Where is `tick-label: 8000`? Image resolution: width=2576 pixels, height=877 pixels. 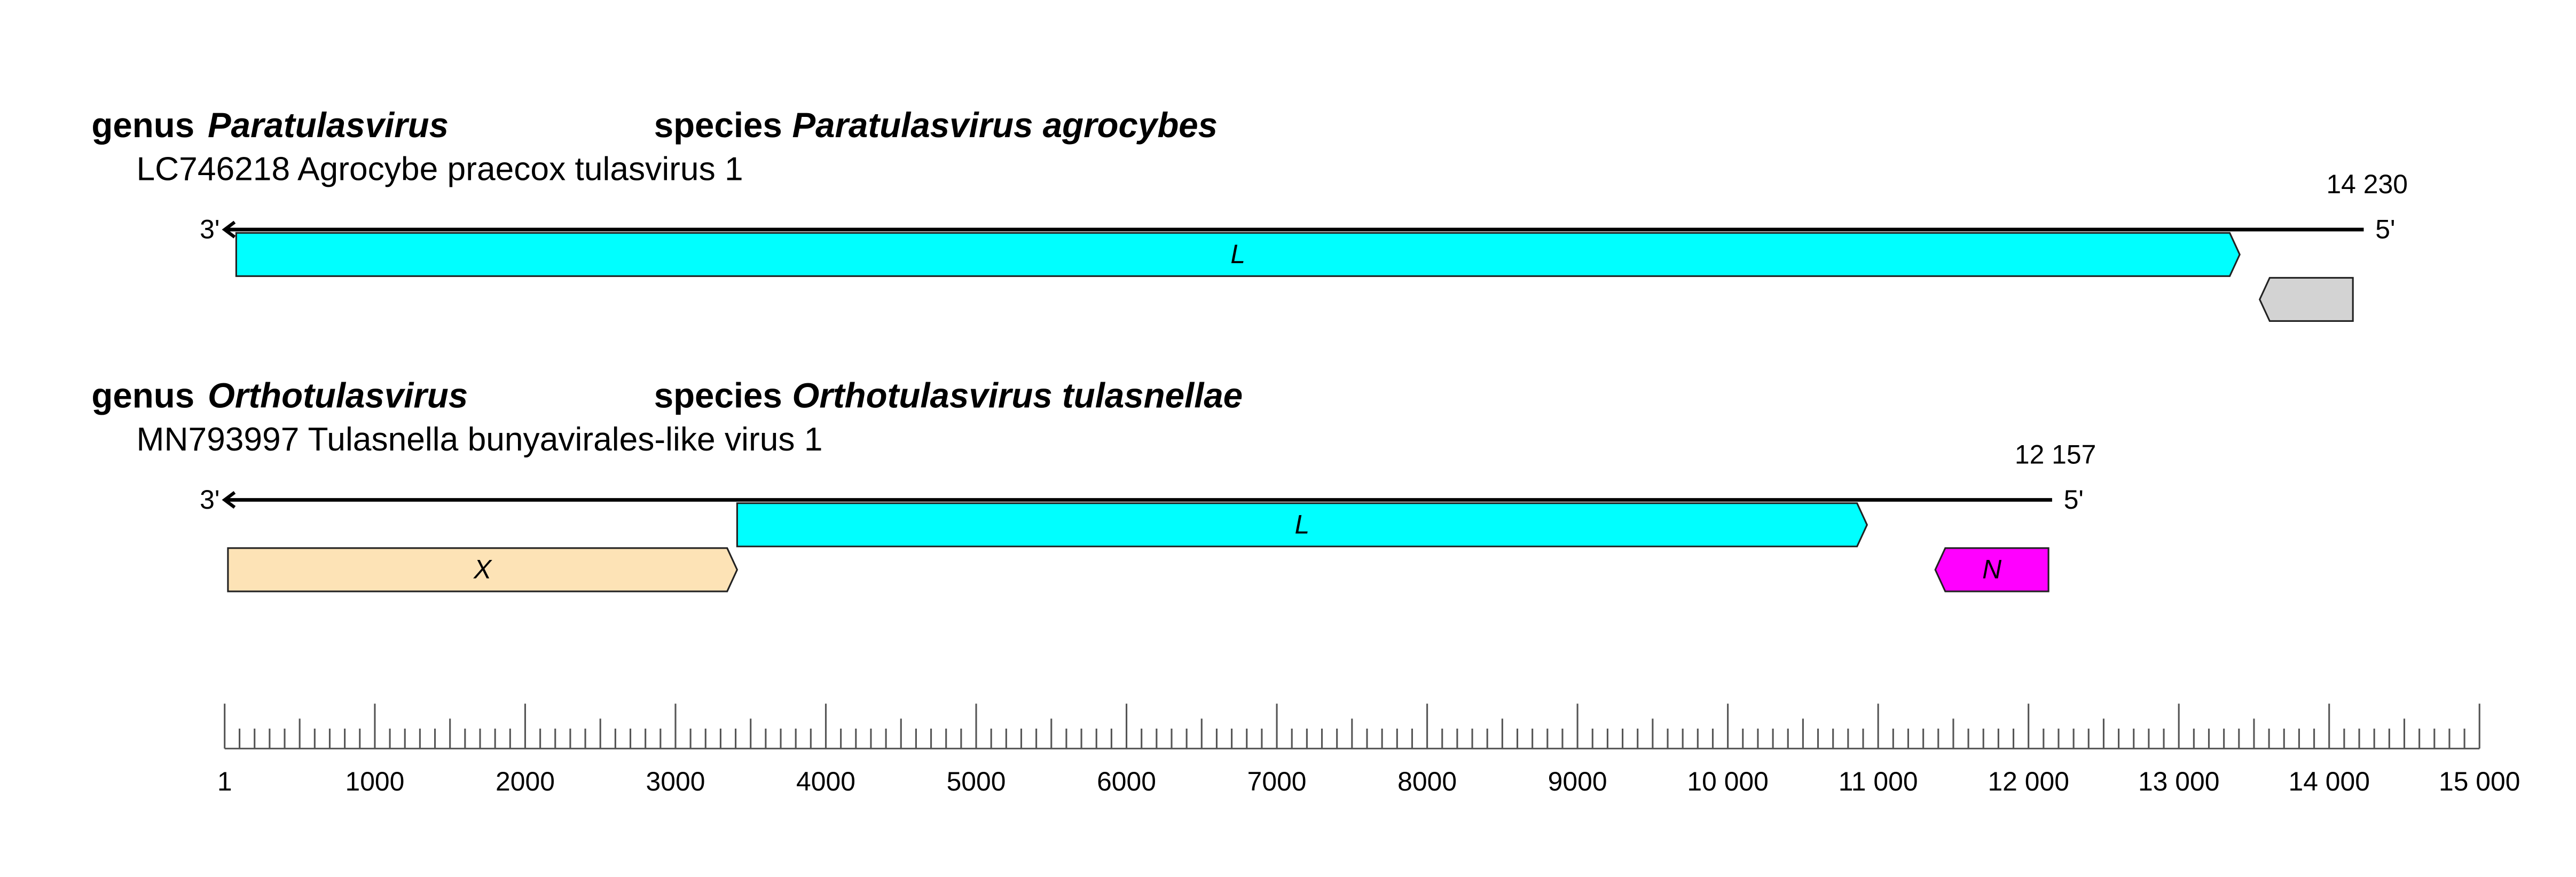
tick-label: 8000 is located at coordinates (1427, 781).